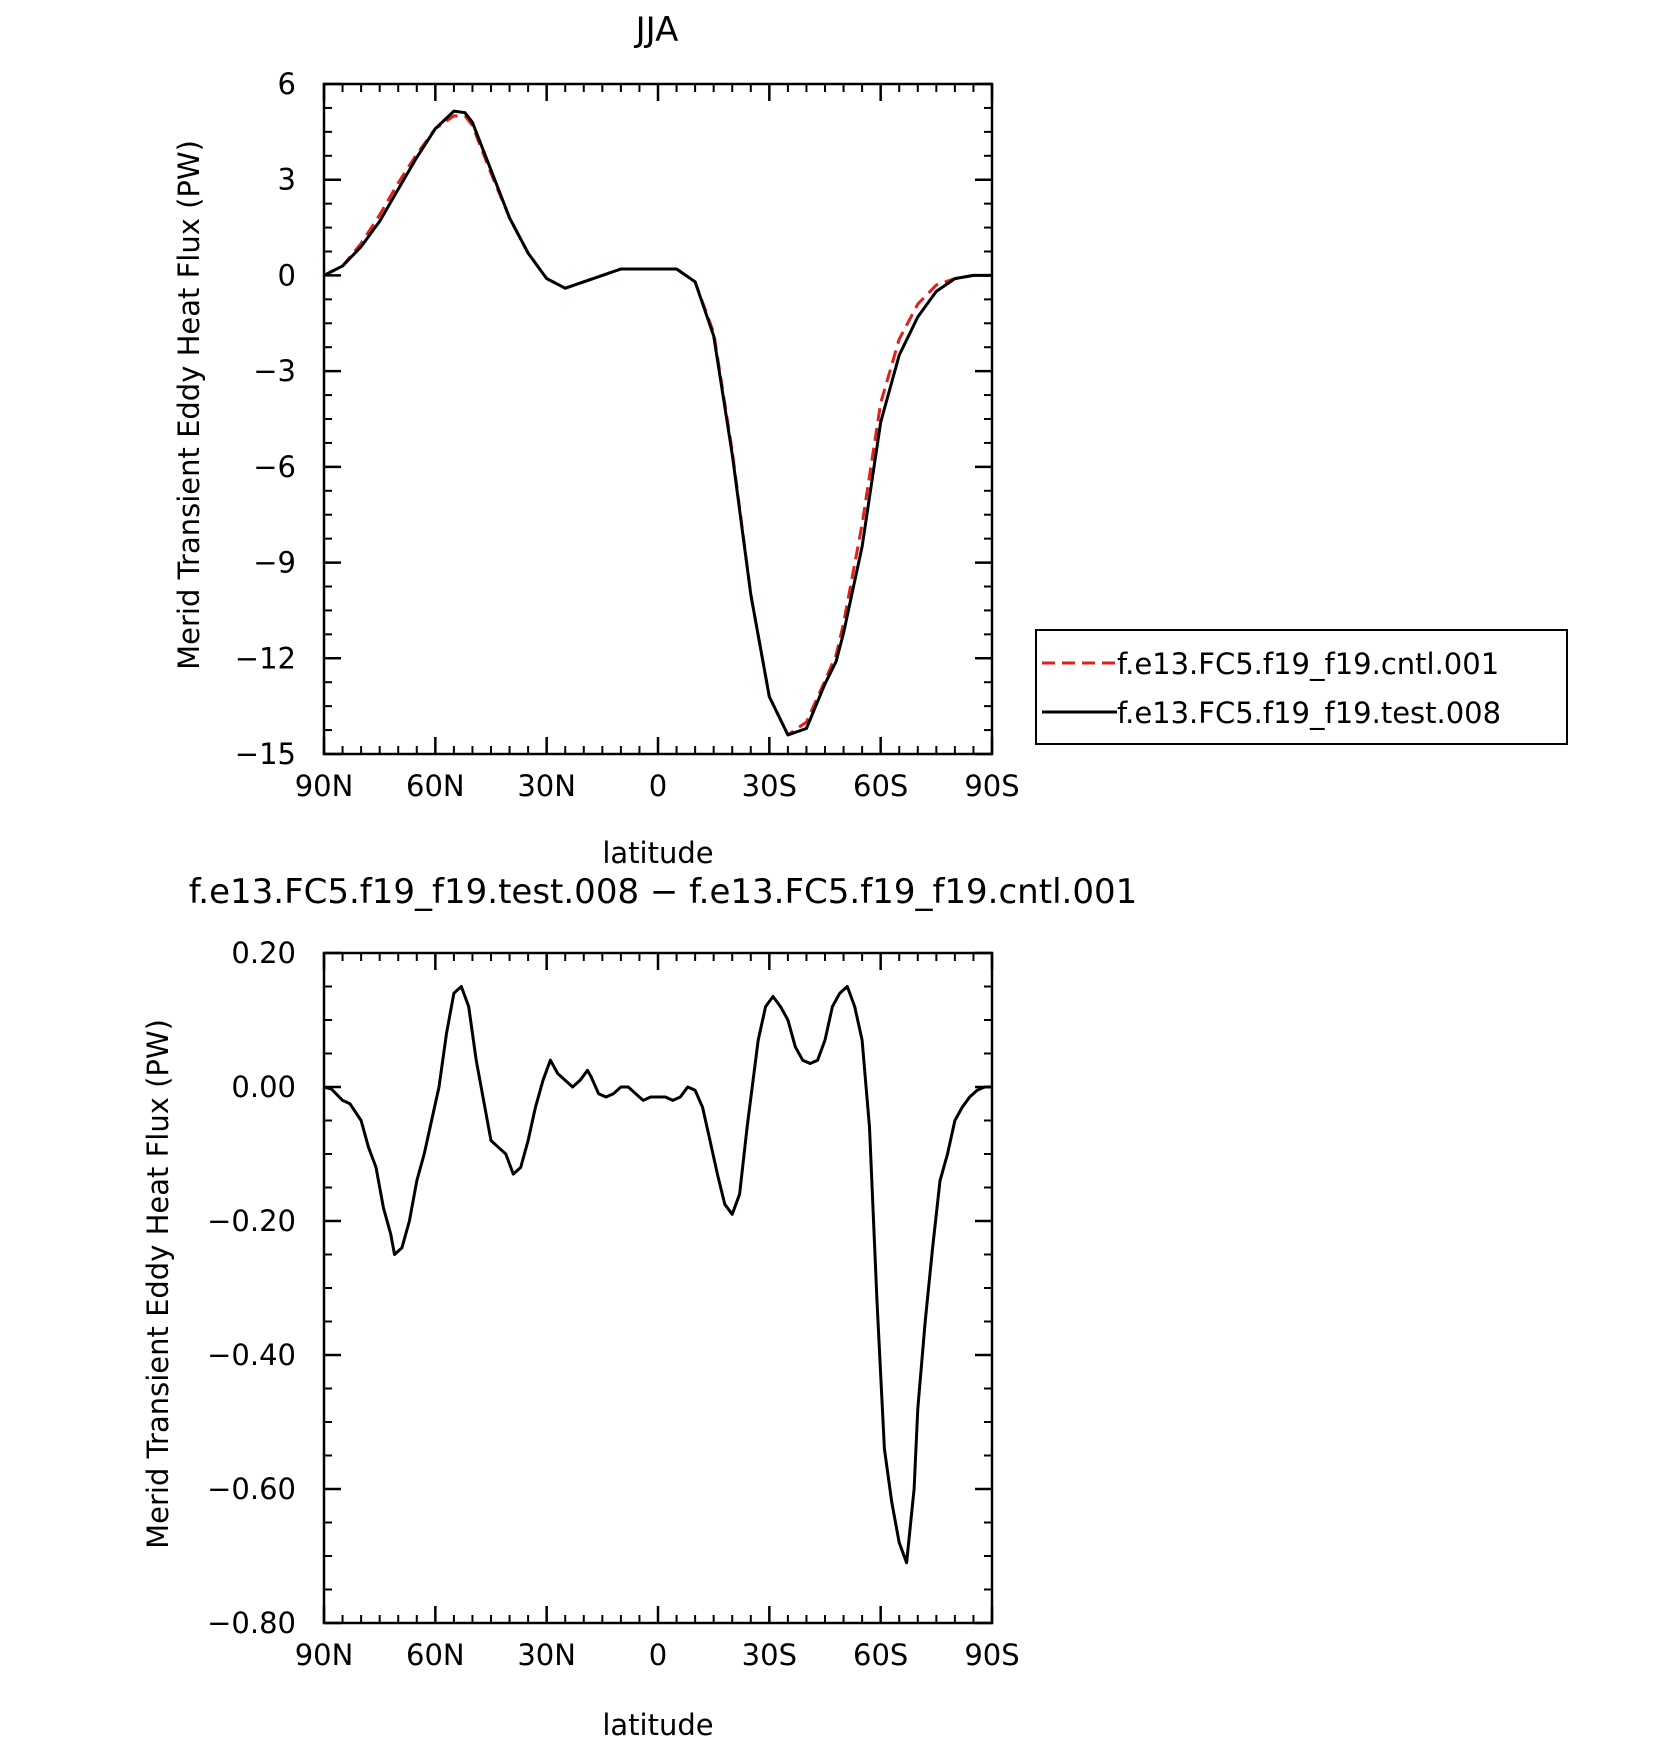 The width and height of the screenshot is (1674, 1741). I want to click on chart-title: JJA, so click(656, 30).